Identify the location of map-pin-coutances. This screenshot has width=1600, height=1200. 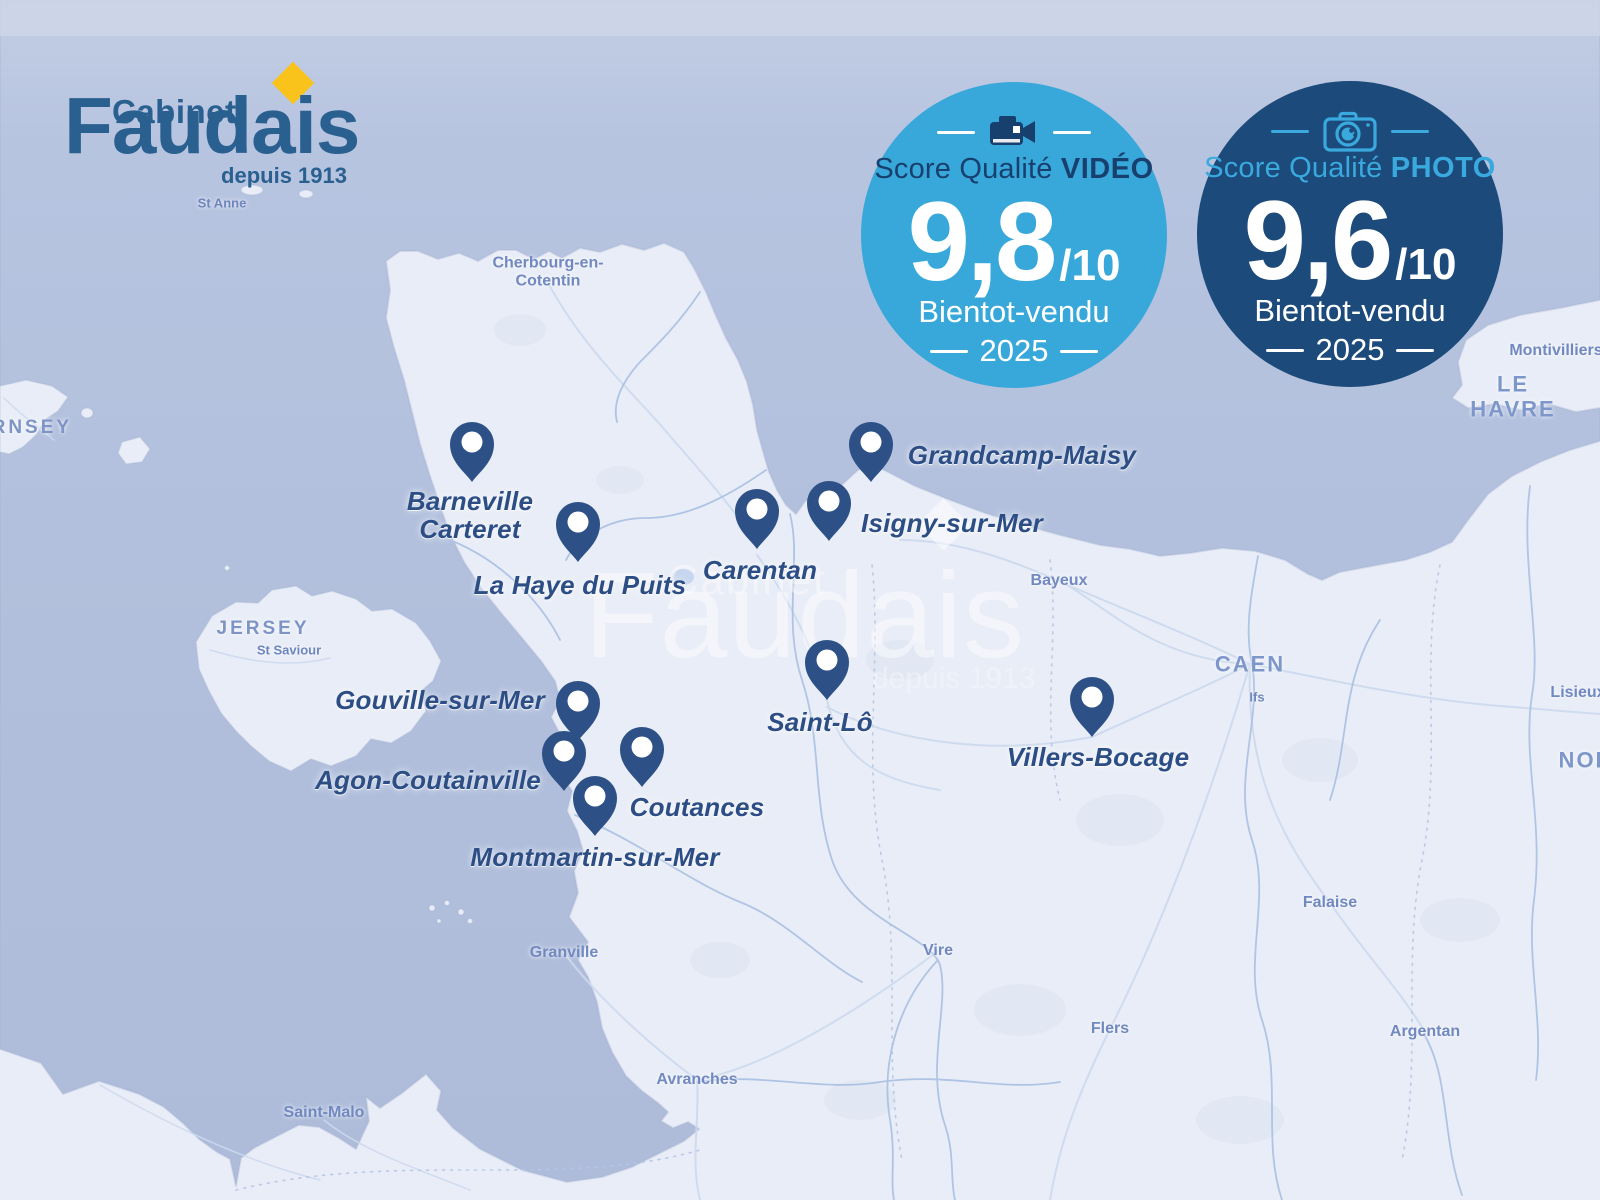
(642, 757).